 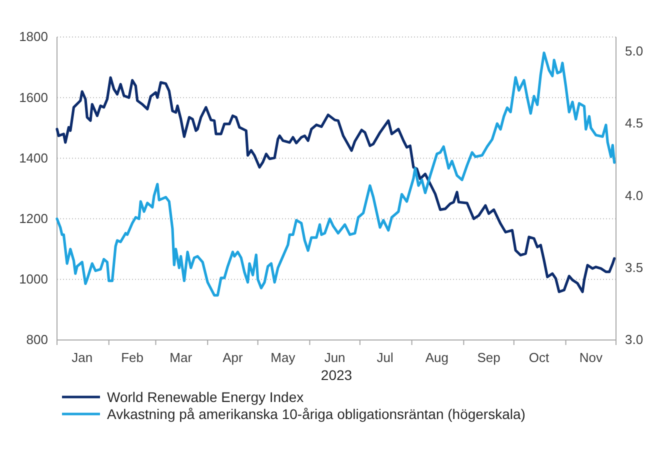 What do you see at coordinates (634, 123) in the screenshot?
I see `y2-tick-label: 4.5` at bounding box center [634, 123].